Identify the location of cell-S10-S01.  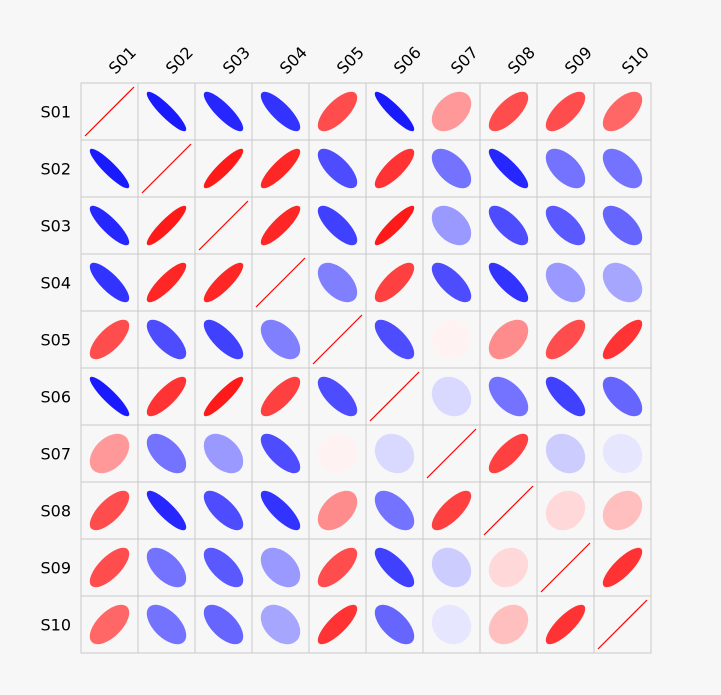
(109, 624).